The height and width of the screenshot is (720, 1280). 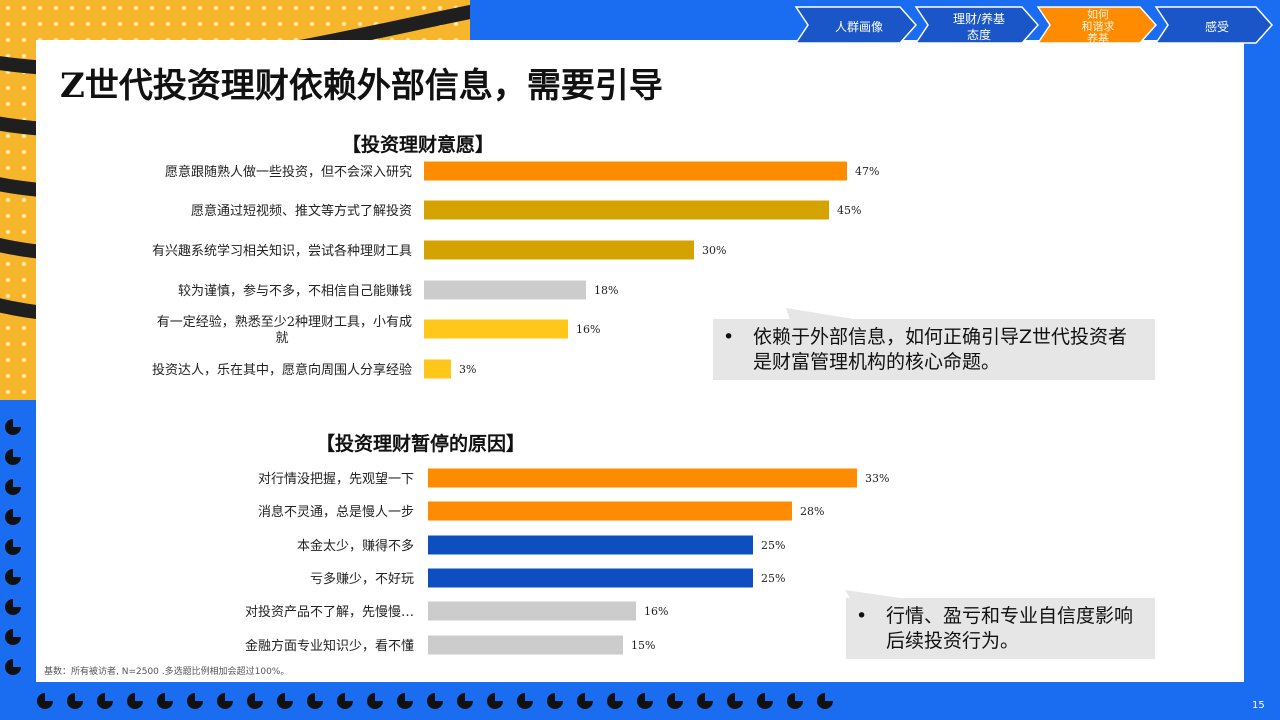 What do you see at coordinates (656, 611) in the screenshot?
I see `chart-2-data-label: 16%` at bounding box center [656, 611].